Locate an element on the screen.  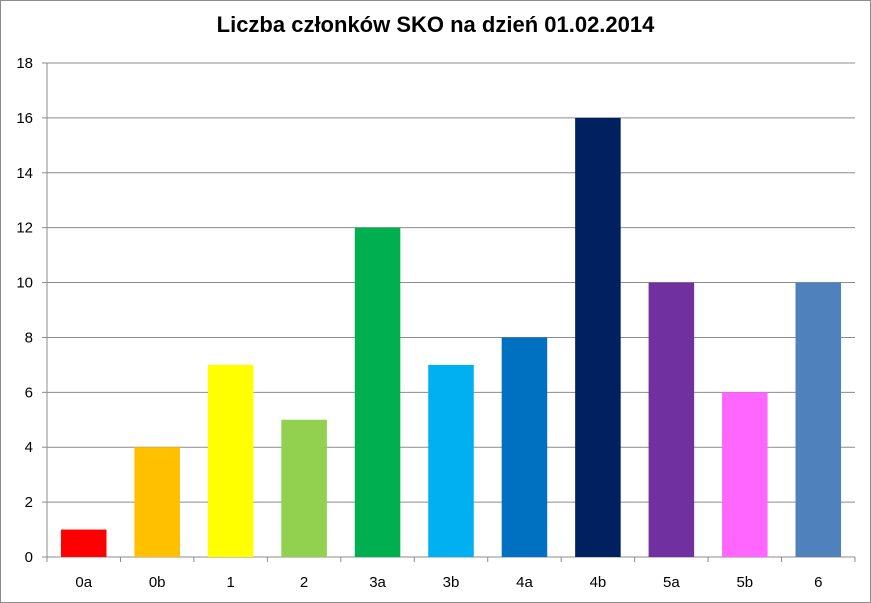
bar-5a is located at coordinates (671, 419).